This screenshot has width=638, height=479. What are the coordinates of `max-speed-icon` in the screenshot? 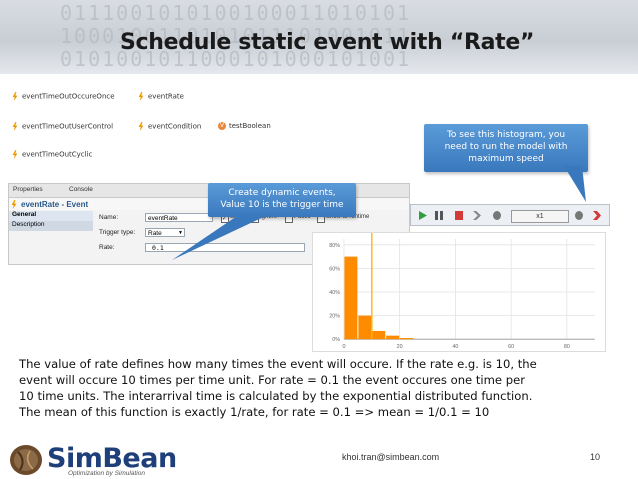 It's located at (597, 215).